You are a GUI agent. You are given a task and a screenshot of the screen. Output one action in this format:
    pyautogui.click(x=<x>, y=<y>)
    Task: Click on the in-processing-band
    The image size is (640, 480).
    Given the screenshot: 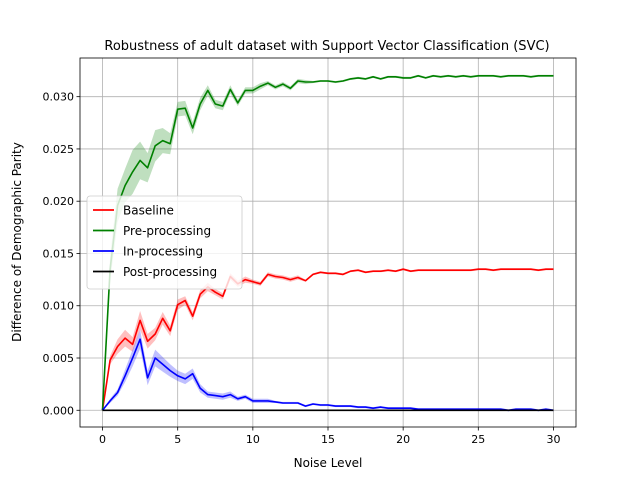 What is the action you would take?
    pyautogui.click(x=328, y=370)
    